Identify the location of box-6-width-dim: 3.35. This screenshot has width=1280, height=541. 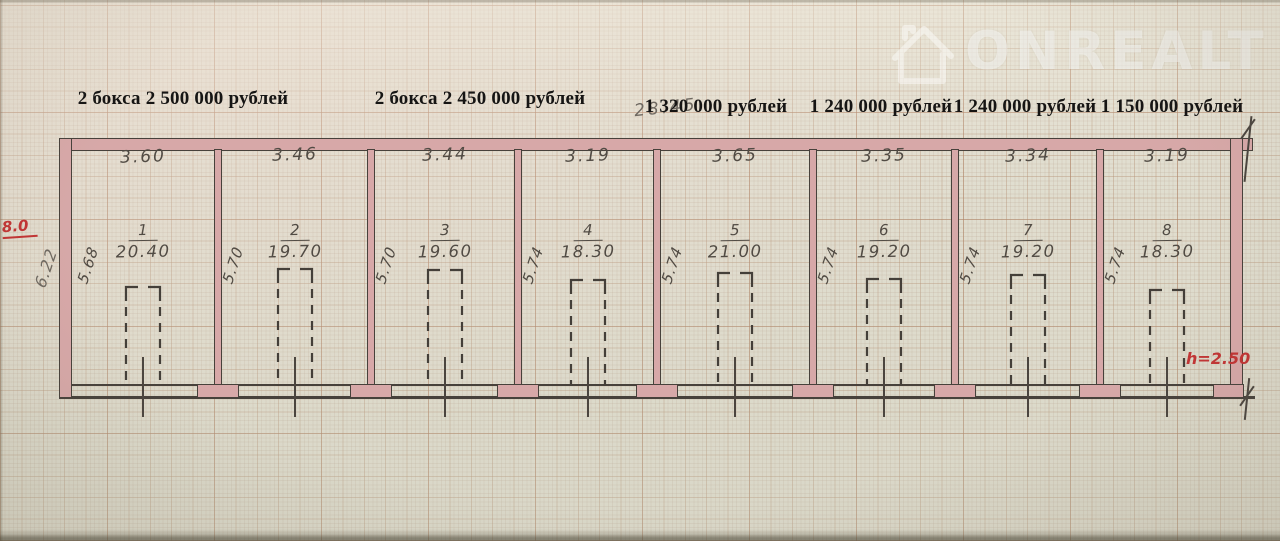
(884, 156).